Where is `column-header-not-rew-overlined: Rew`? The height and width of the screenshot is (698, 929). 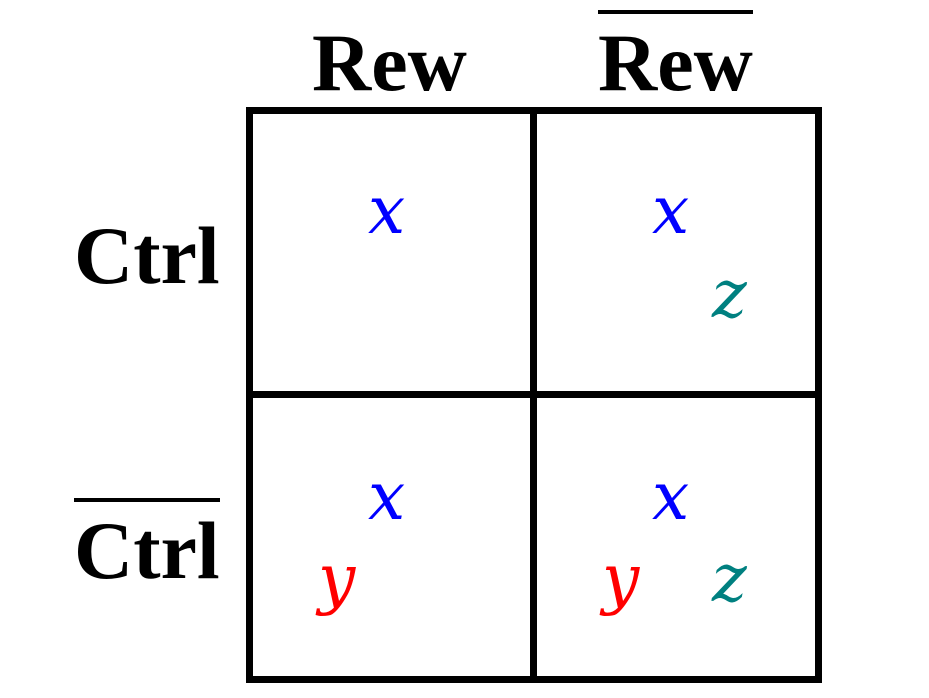
column-header-not-rew-overlined: Rew is located at coordinates (675, 57).